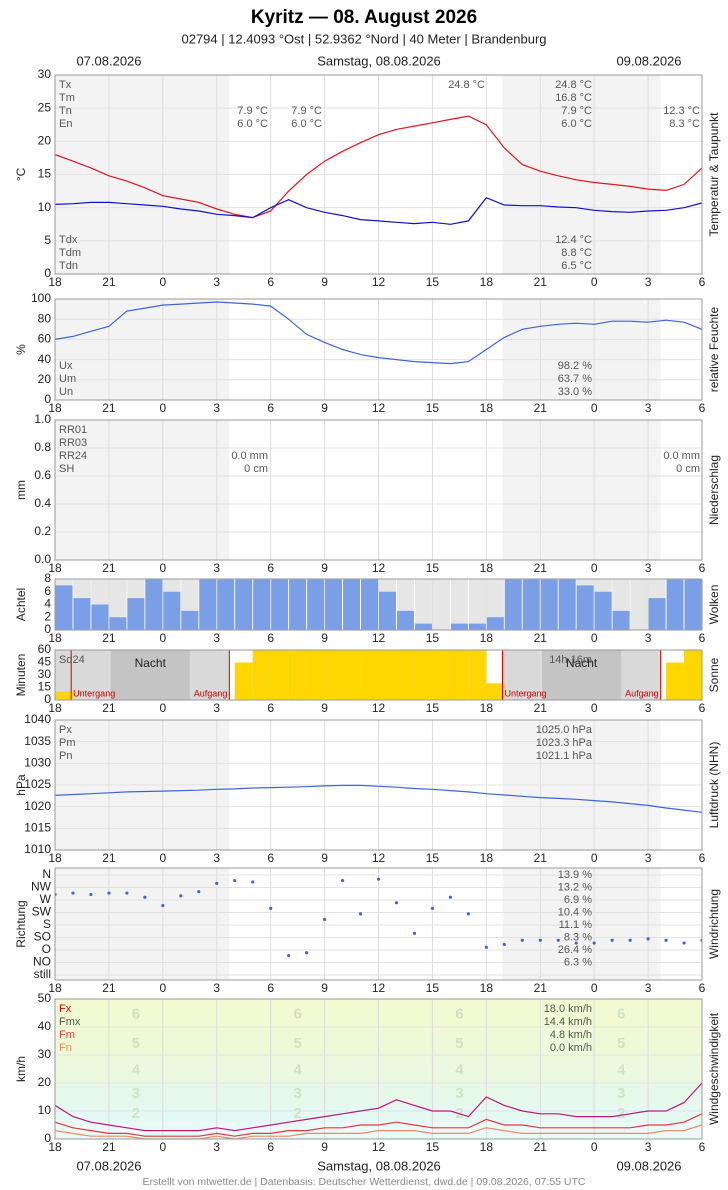  What do you see at coordinates (70, 1022) in the screenshot?
I see `stat-label: Fmx` at bounding box center [70, 1022].